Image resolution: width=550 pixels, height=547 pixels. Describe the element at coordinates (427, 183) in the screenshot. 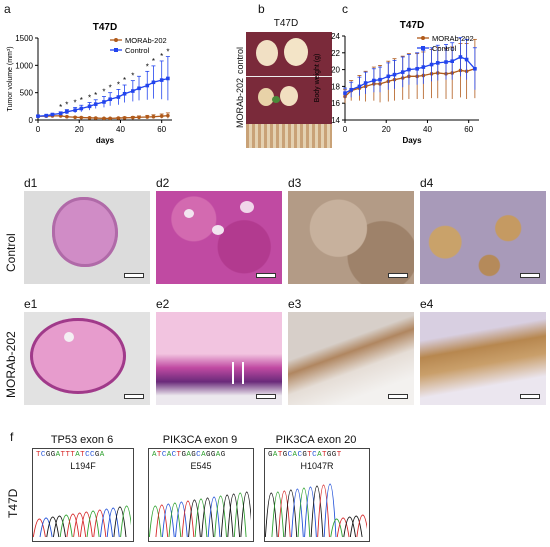

I see `panel-label-d4: d4` at that location.